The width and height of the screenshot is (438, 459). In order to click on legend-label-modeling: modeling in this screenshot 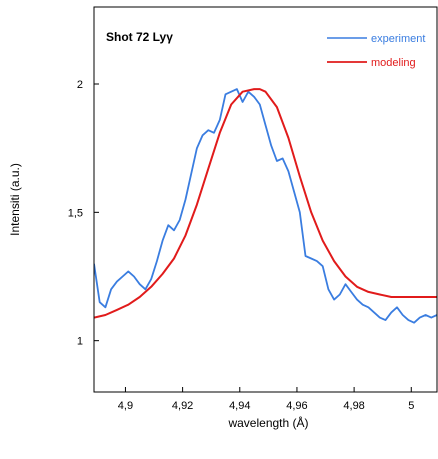, I will do `click(393, 63)`.